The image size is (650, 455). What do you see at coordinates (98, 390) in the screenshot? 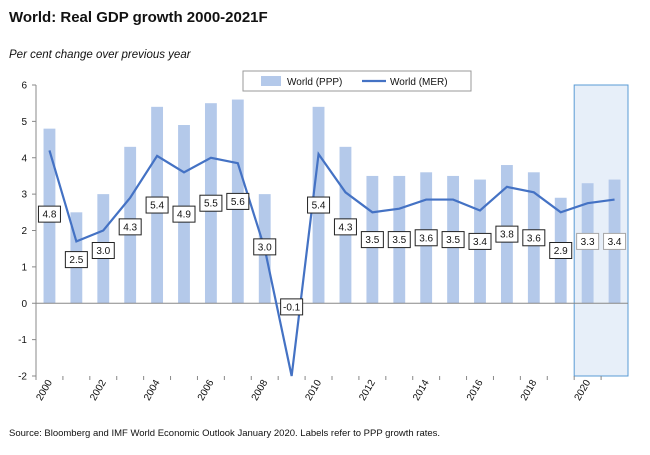
I see `x-tick-label: 2002` at bounding box center [98, 390].